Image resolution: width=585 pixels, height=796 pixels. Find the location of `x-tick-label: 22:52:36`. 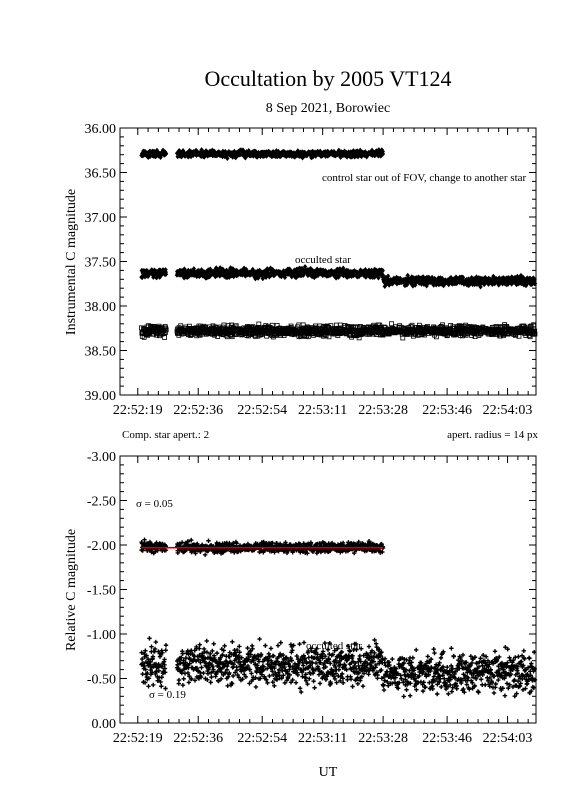

x-tick-label: 22:52:36 is located at coordinates (198, 410).